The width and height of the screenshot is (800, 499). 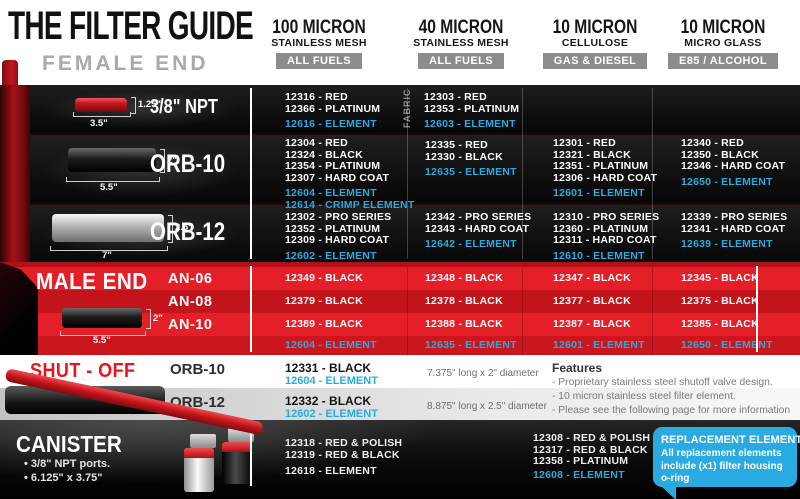 I want to click on part-number: 12388 - BLACK, so click(x=464, y=324).